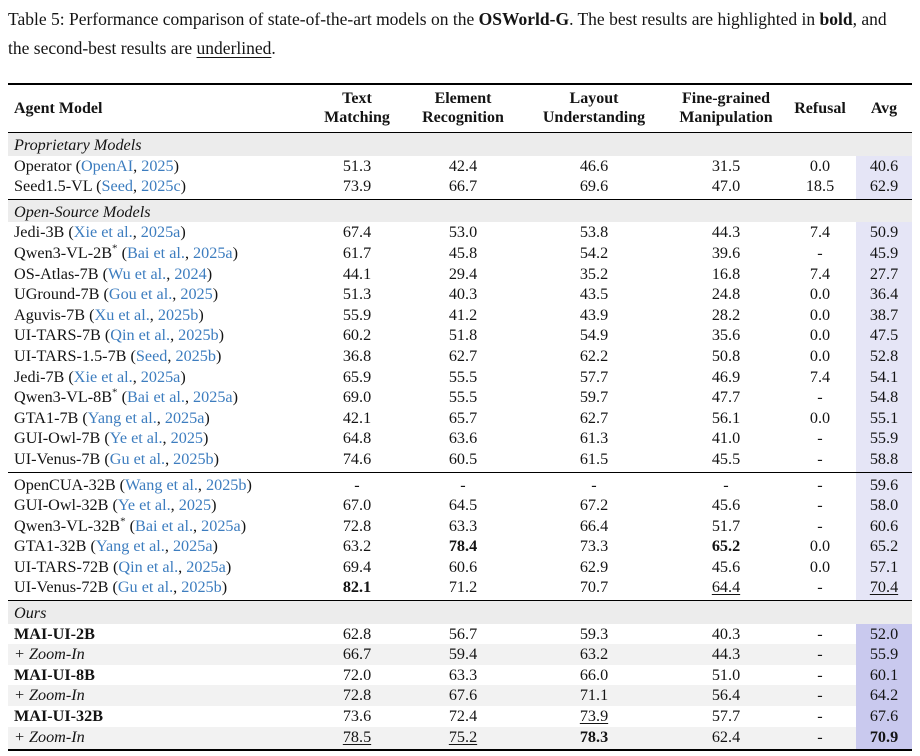 This screenshot has width=920, height=756. What do you see at coordinates (140, 294) in the screenshot?
I see `citation-link: Gou et al.` at bounding box center [140, 294].